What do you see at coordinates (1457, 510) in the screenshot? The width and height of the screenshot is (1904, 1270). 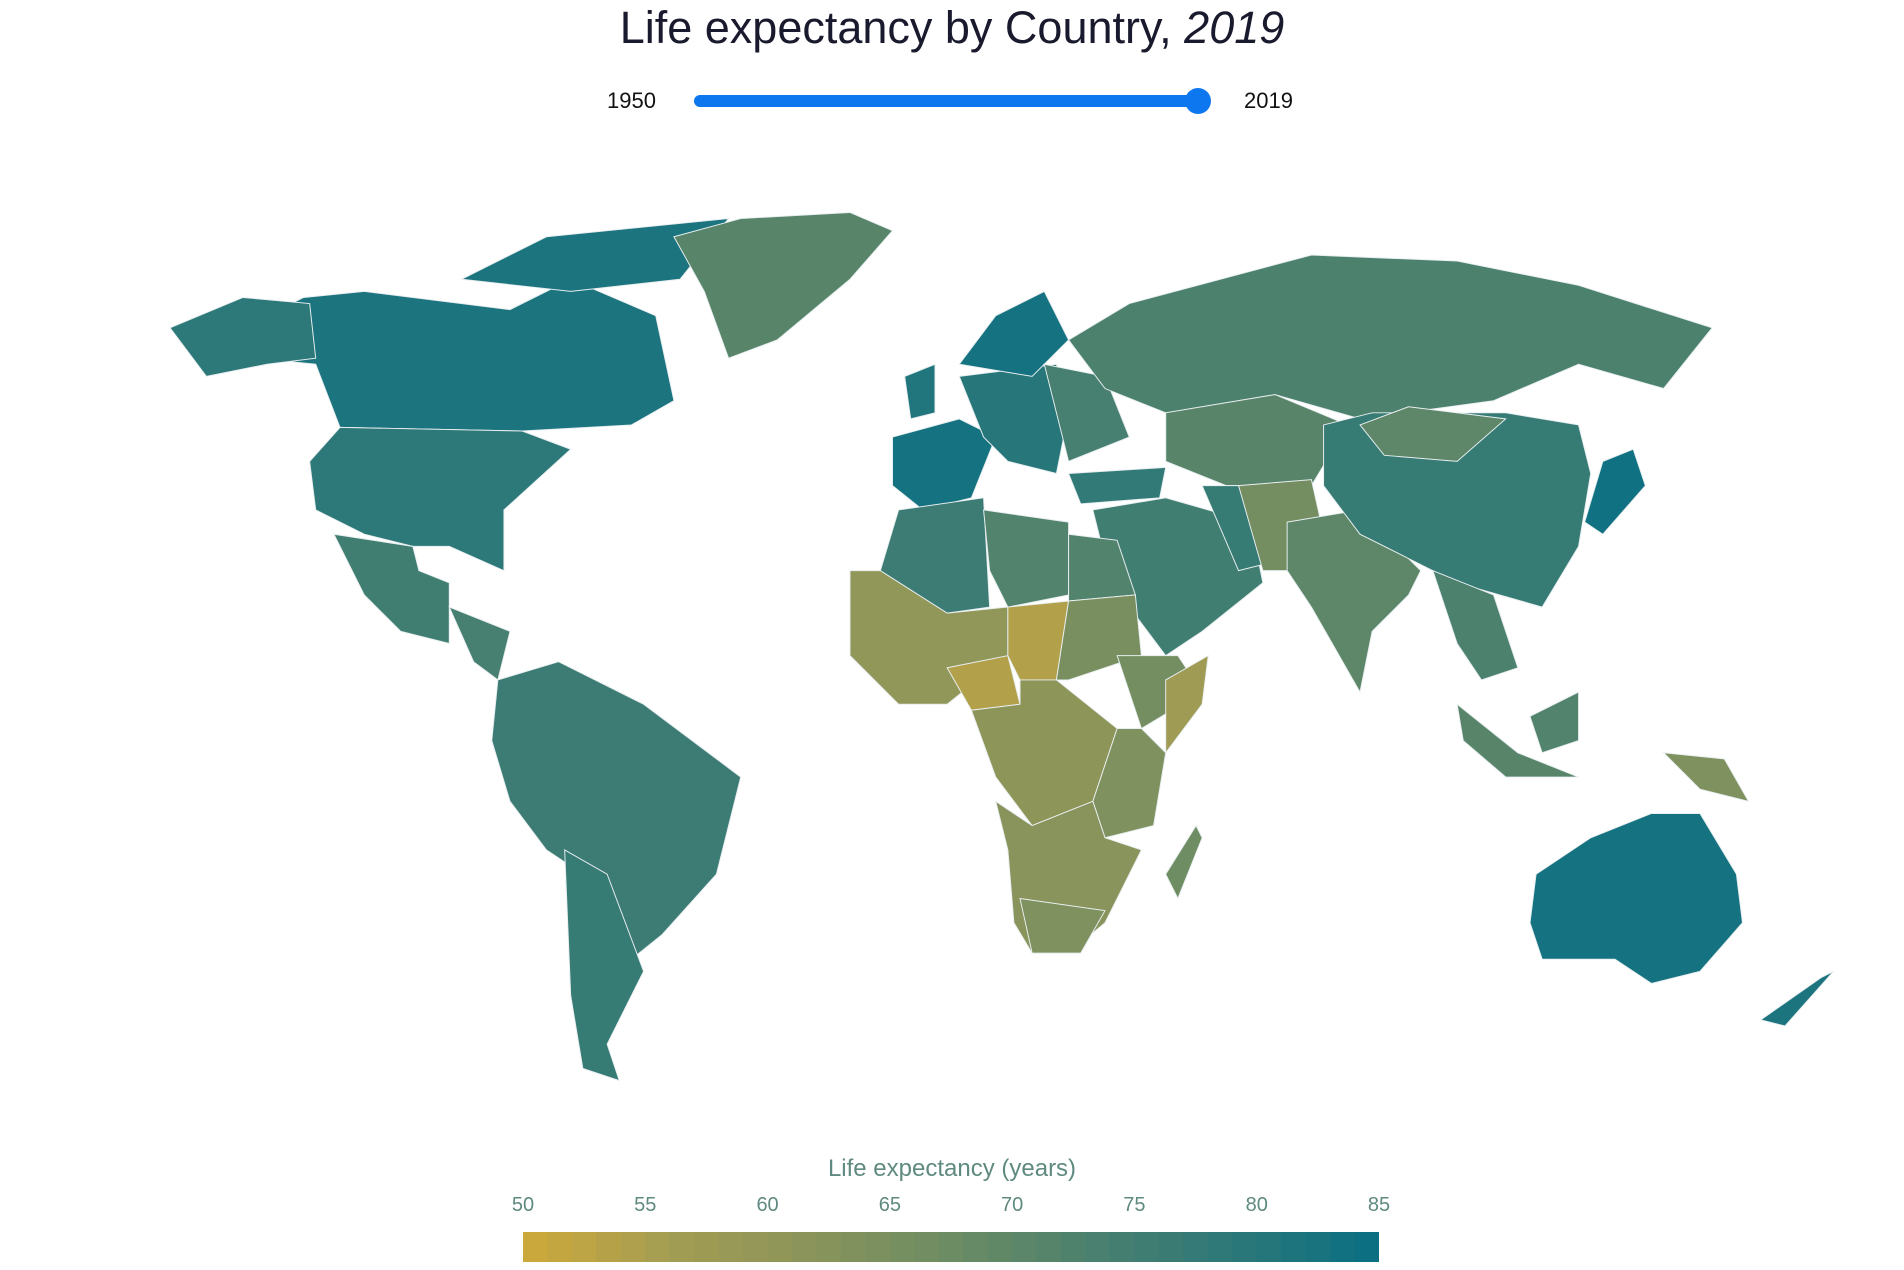 I see `country-china: China` at bounding box center [1457, 510].